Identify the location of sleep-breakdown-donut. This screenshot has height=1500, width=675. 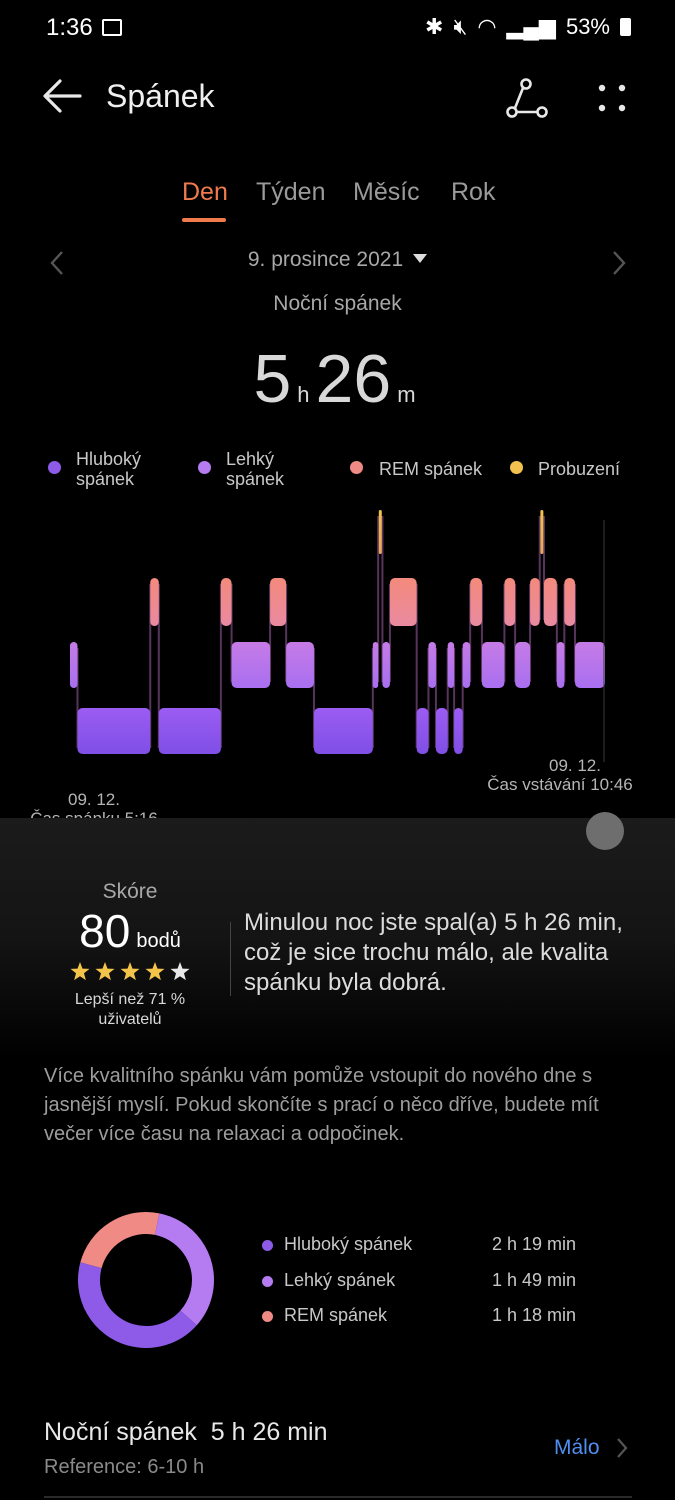
(146, 1280).